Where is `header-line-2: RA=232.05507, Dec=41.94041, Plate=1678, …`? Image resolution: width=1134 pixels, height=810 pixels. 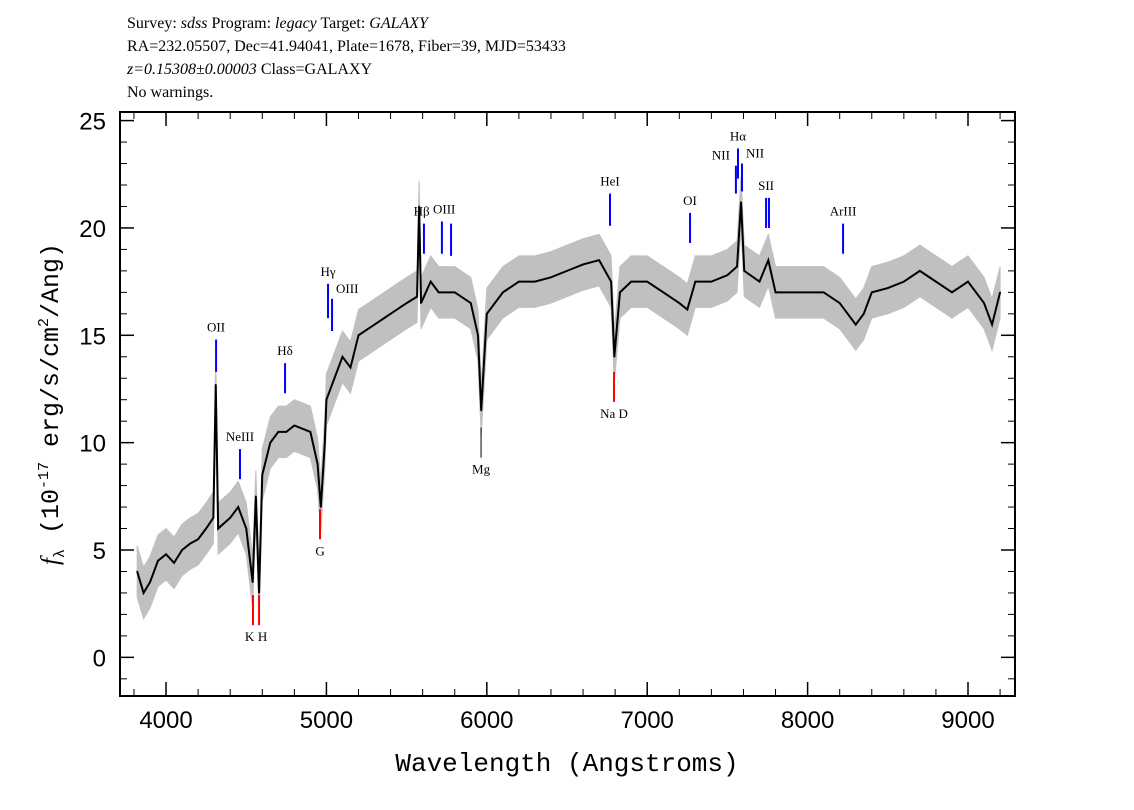
header-line-2: RA=232.05507, Dec=41.94041, Plate=1678, … is located at coordinates (346, 46).